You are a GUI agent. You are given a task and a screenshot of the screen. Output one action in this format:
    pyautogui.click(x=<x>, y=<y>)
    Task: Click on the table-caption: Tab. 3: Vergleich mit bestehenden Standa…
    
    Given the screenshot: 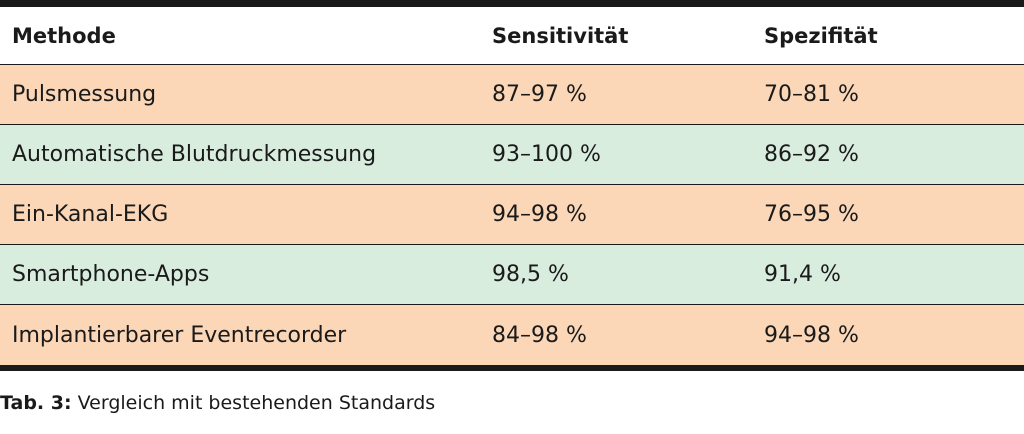 What is the action you would take?
    pyautogui.click(x=217, y=403)
    